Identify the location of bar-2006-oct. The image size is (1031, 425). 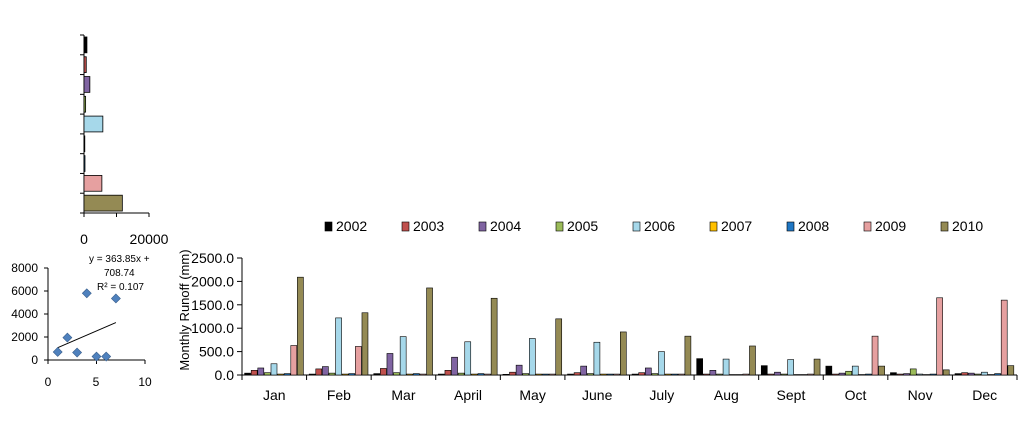
(855, 370).